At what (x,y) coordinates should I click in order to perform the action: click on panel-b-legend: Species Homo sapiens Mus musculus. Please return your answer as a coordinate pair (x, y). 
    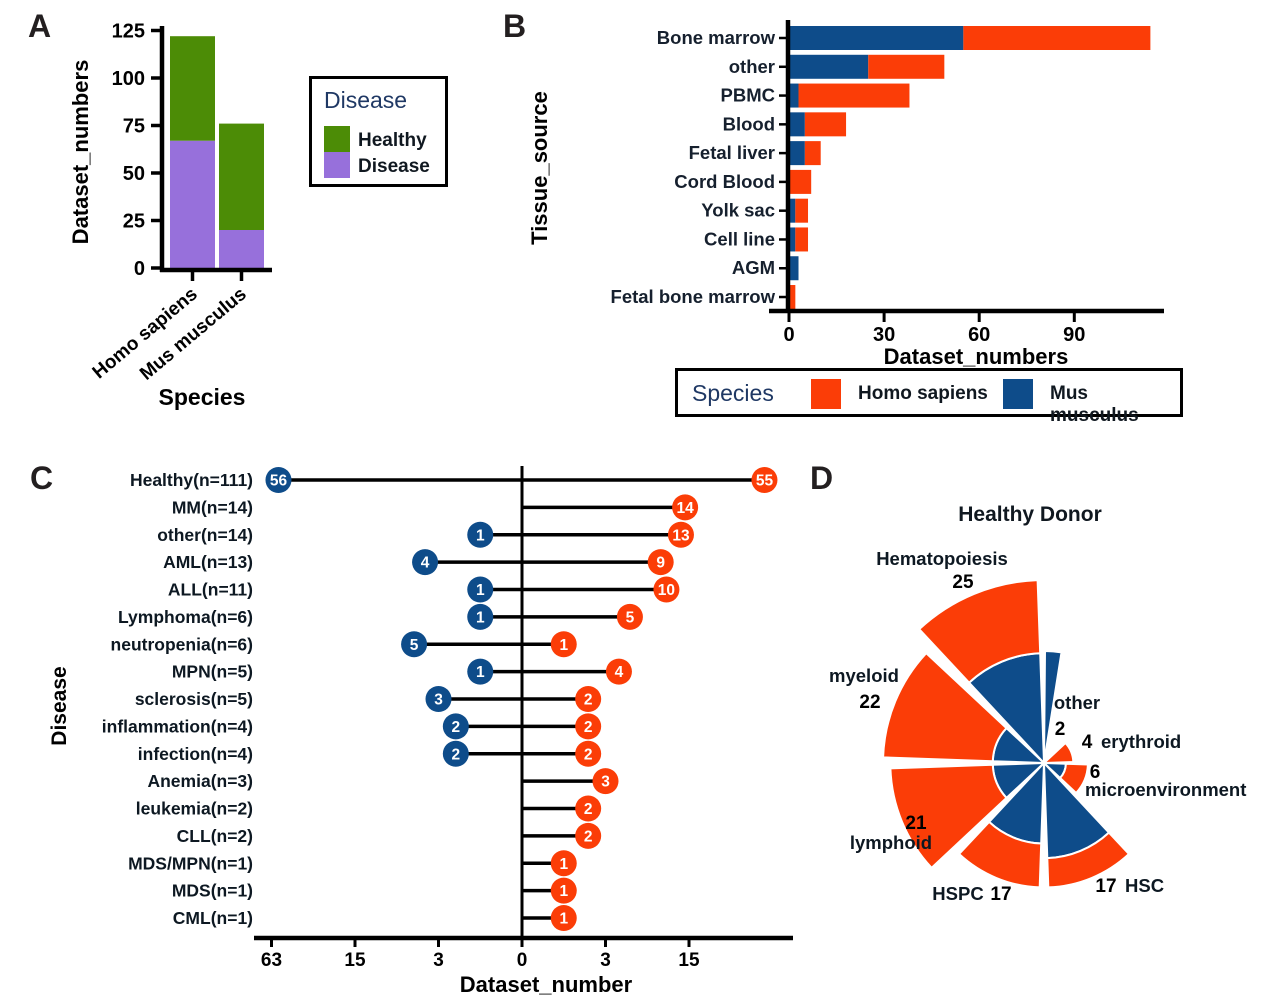
    Looking at the image, I should click on (929, 397).